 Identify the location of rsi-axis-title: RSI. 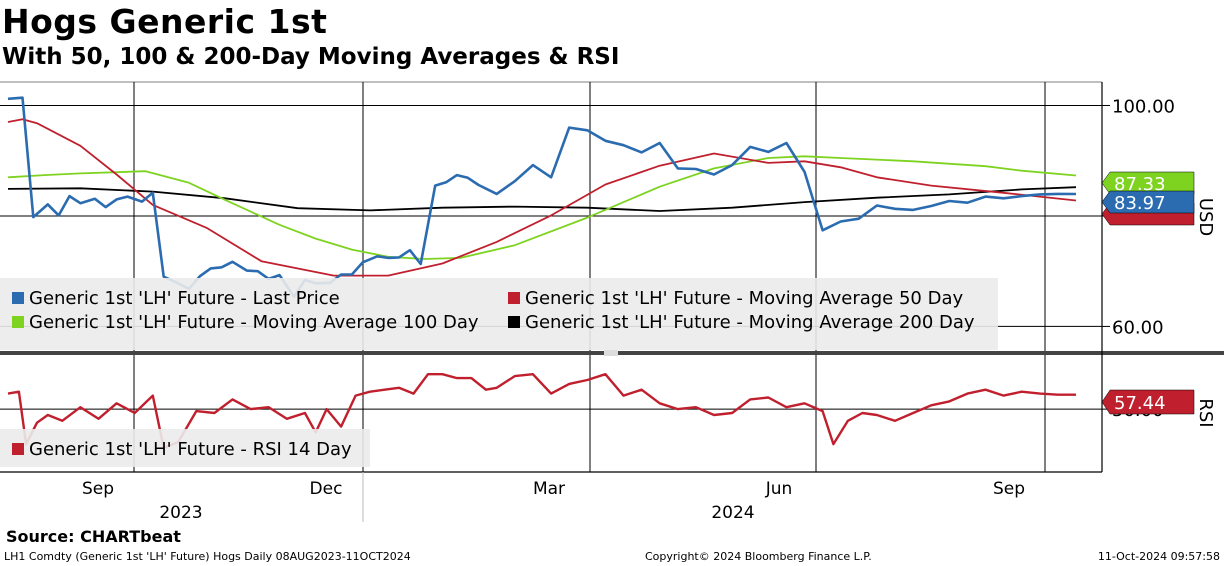
(1205, 412).